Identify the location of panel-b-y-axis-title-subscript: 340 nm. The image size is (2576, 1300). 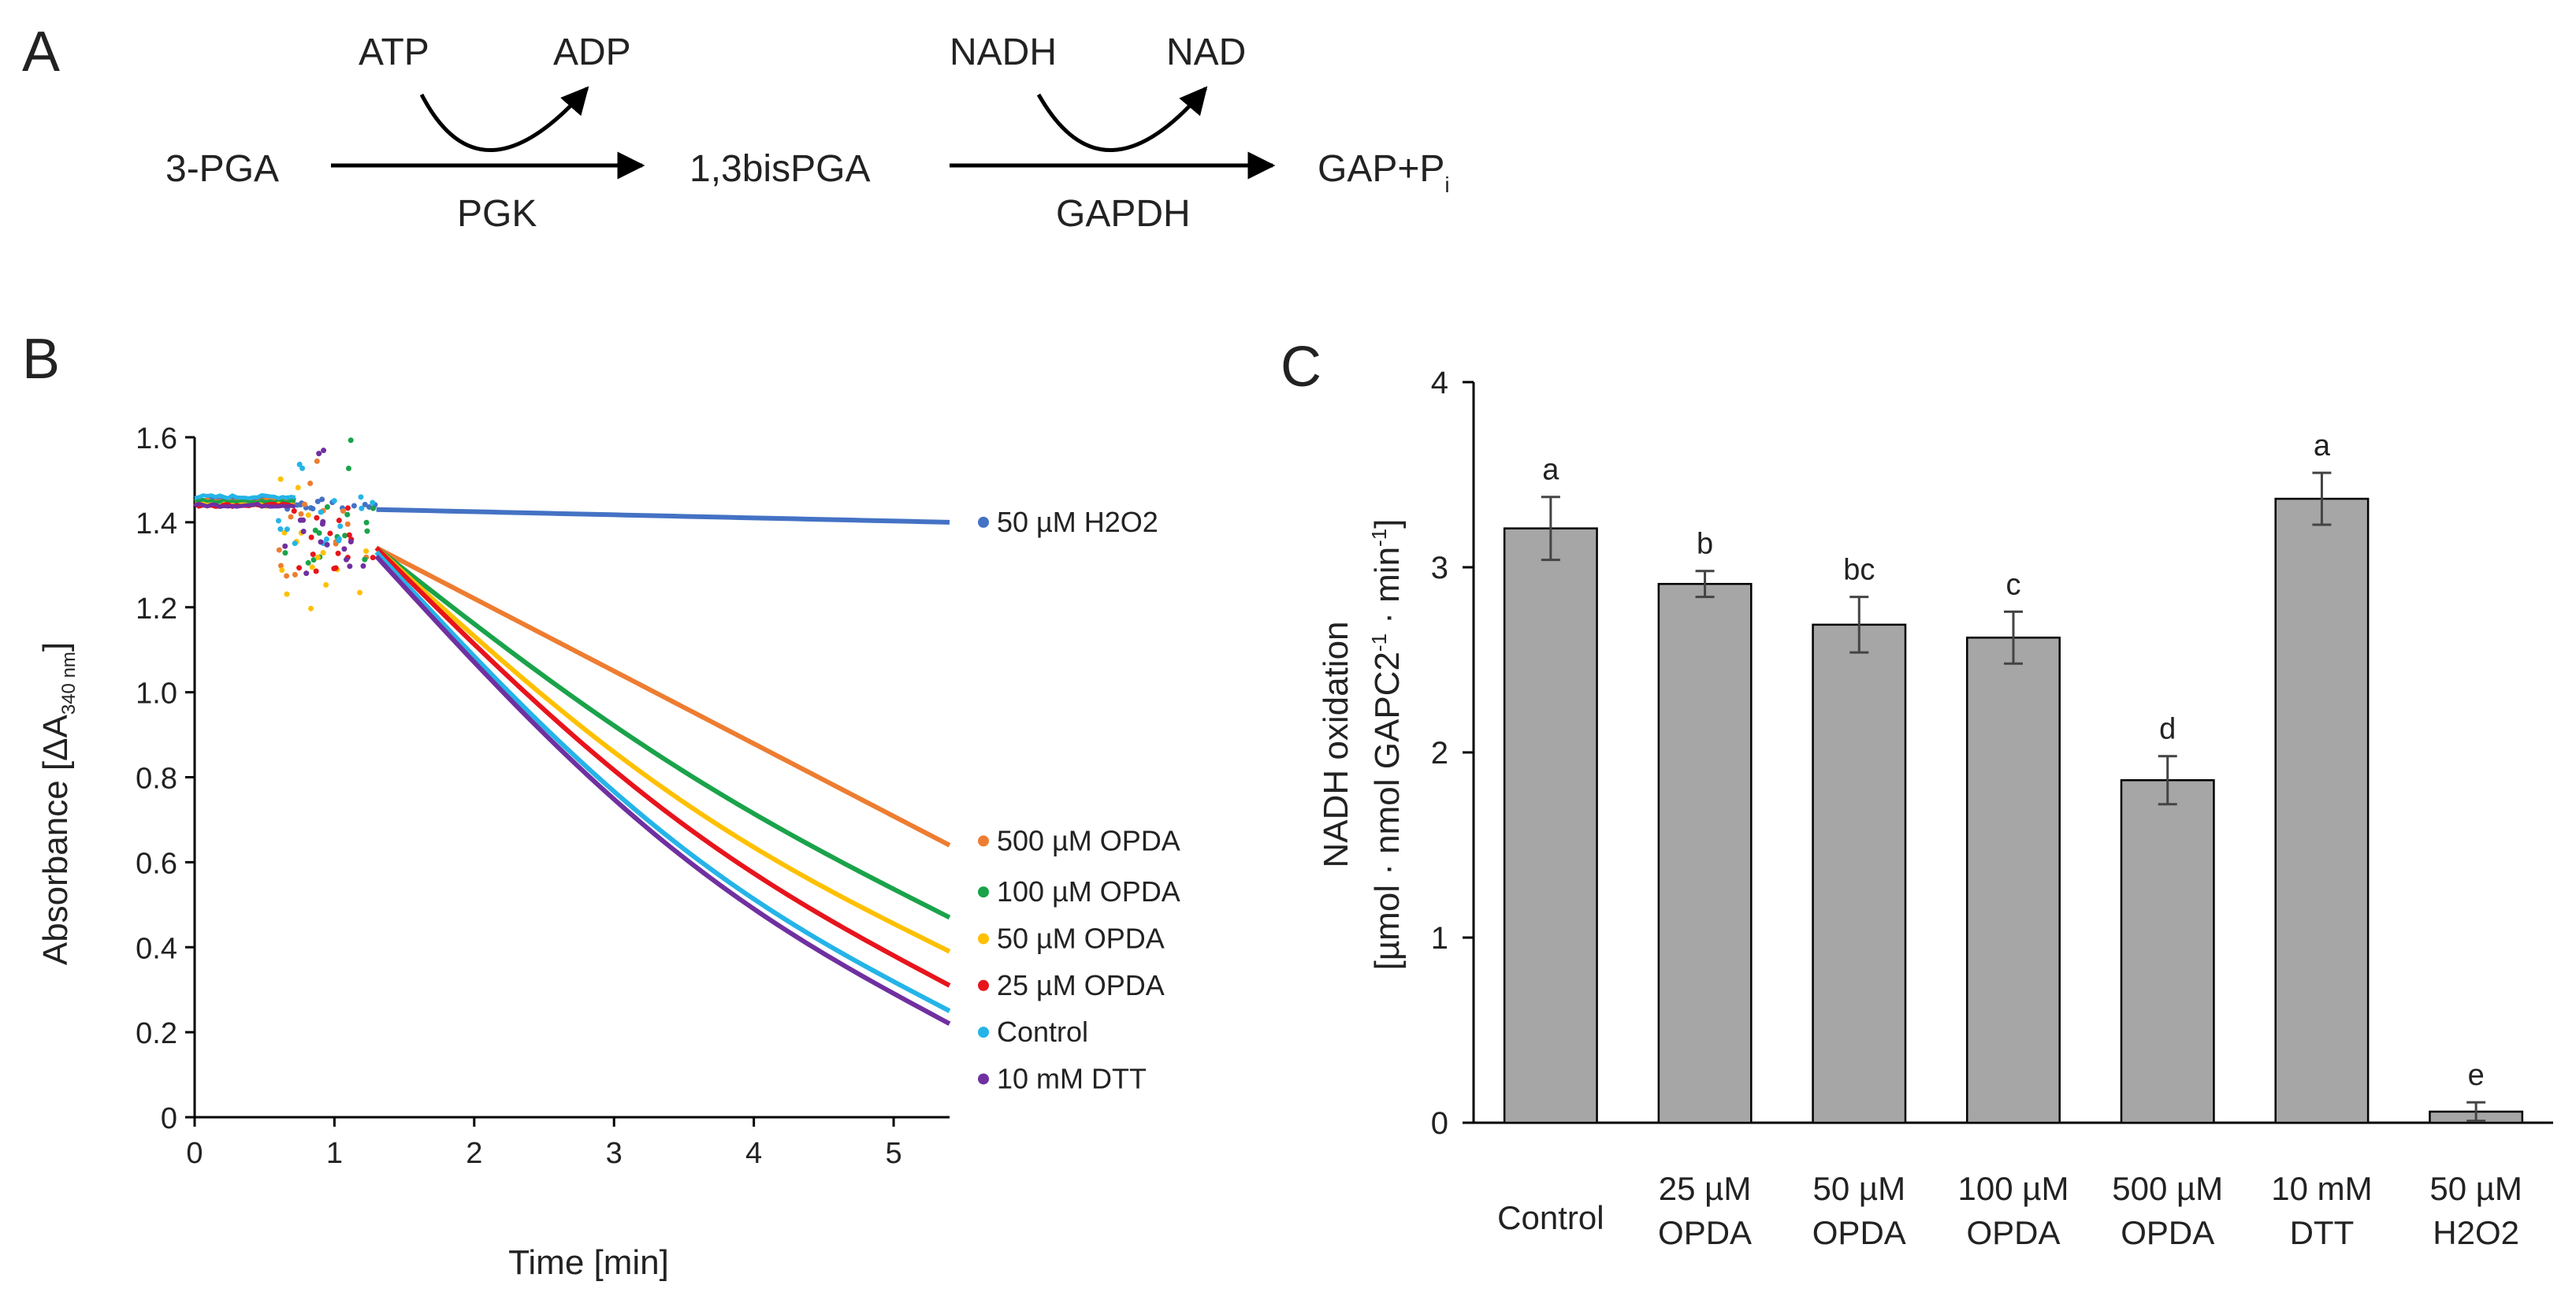
(69, 683).